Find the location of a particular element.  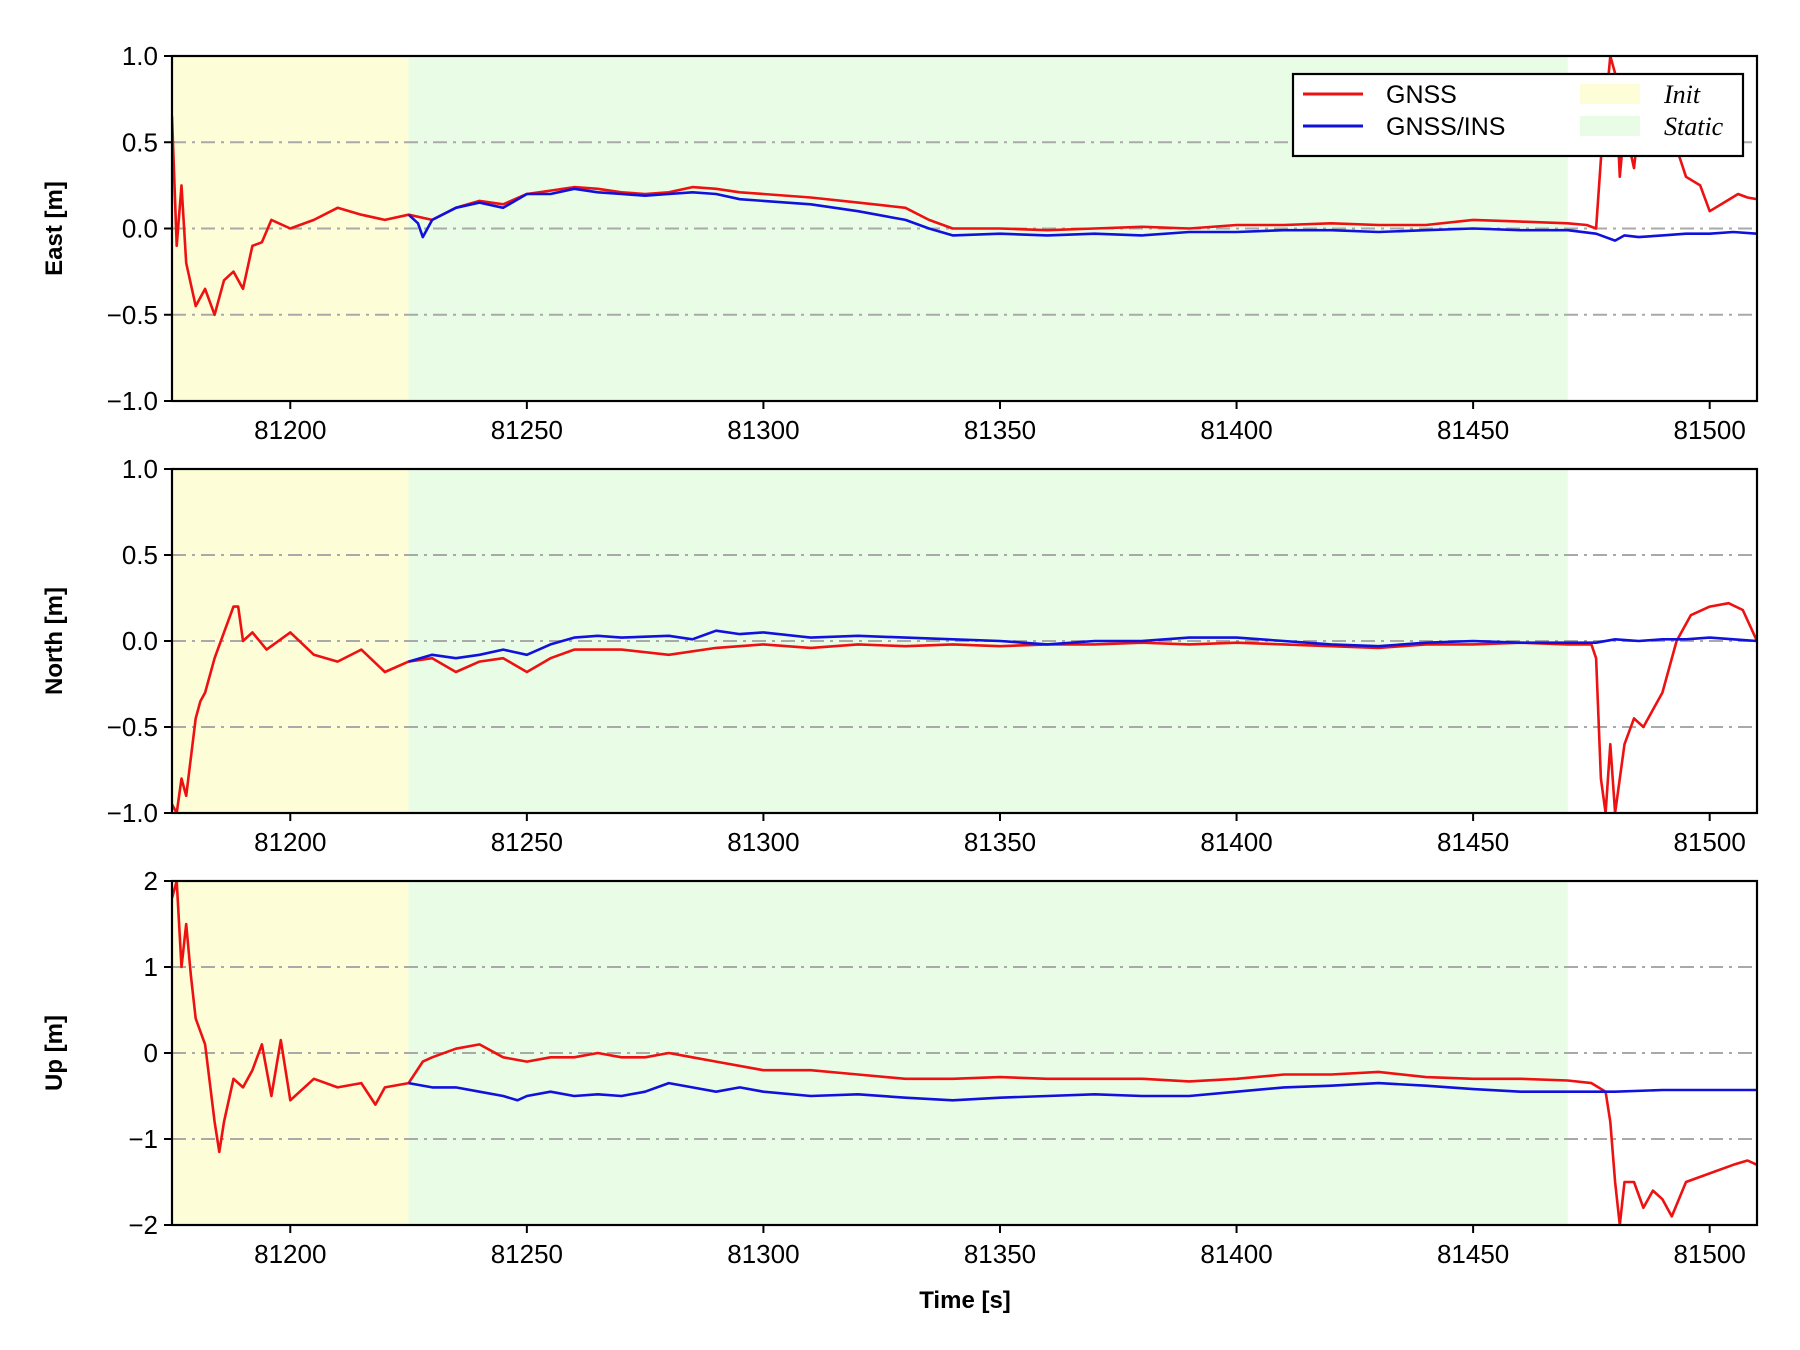

y-tick-label: 0 is located at coordinates (151, 1053).